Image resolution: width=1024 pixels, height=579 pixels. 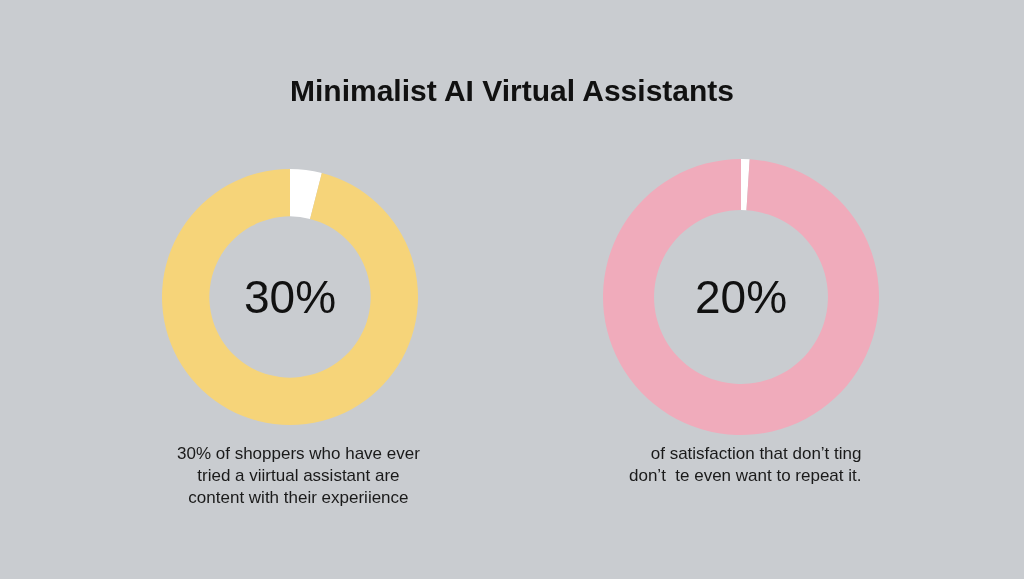 What do you see at coordinates (512, 90) in the screenshot?
I see `text: Minimalist AI Virtual Assistants` at bounding box center [512, 90].